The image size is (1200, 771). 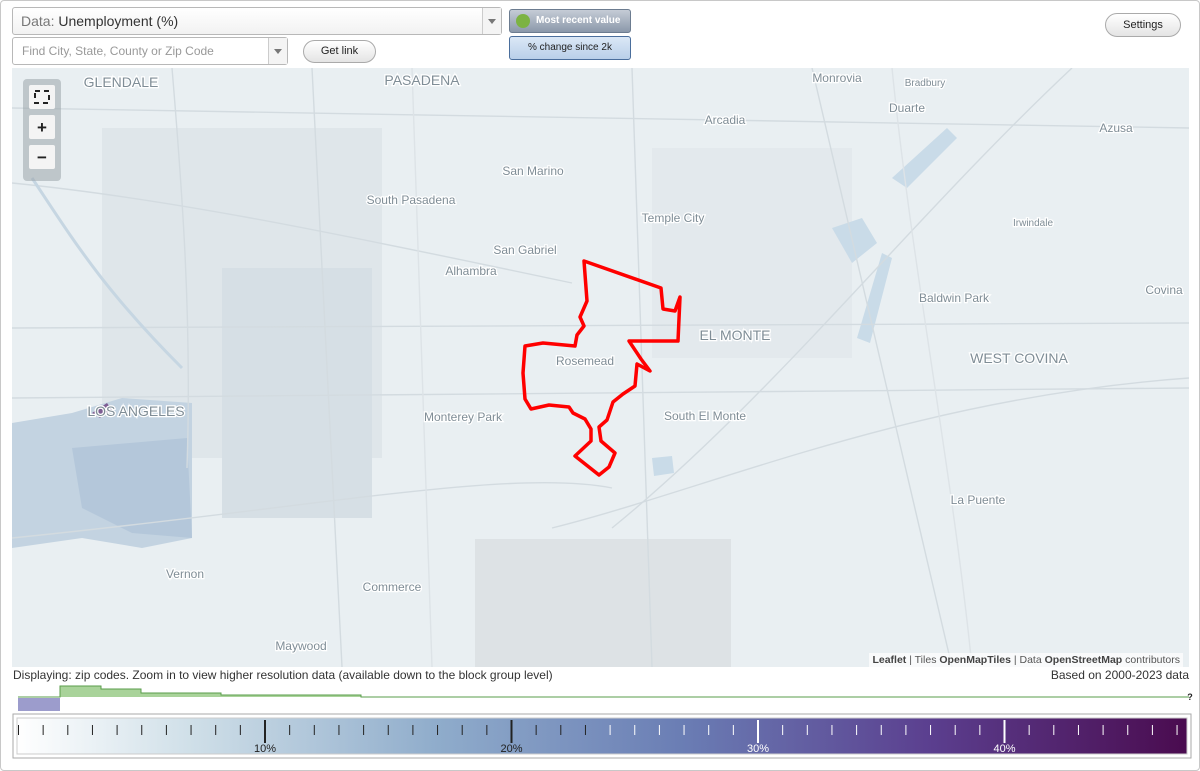 I want to click on legend-tick-label: 20%, so click(x=511, y=749).